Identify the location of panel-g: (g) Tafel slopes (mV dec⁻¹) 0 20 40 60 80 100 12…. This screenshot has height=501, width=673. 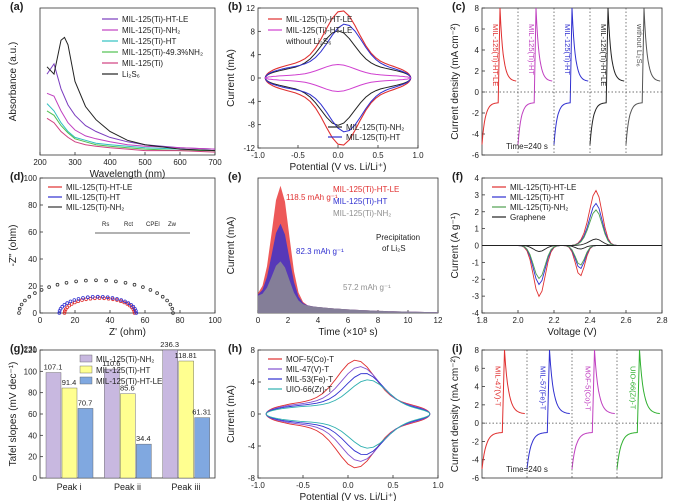
(112, 416).